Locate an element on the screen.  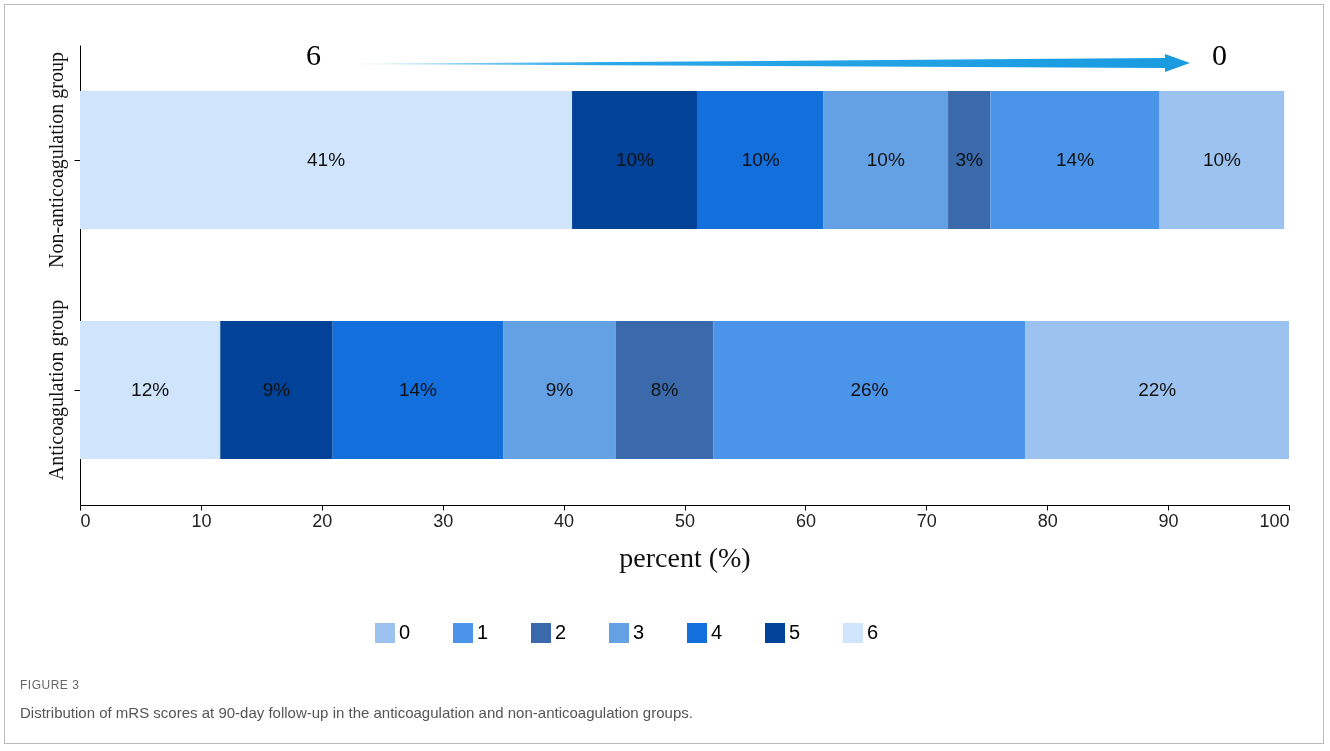
data-label: 3% is located at coordinates (969, 159).